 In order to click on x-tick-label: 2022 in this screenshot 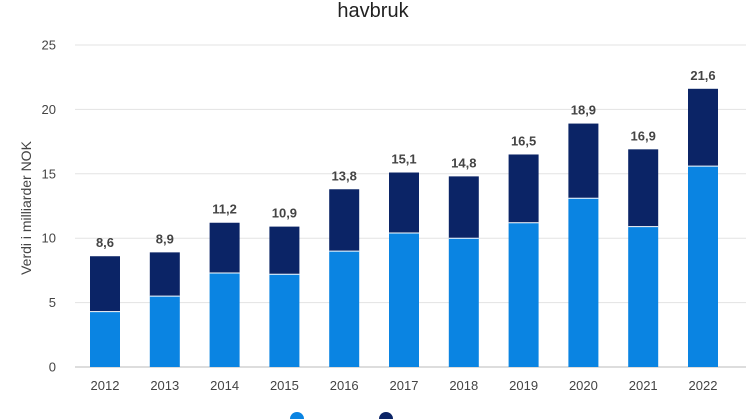, I will do `click(703, 385)`.